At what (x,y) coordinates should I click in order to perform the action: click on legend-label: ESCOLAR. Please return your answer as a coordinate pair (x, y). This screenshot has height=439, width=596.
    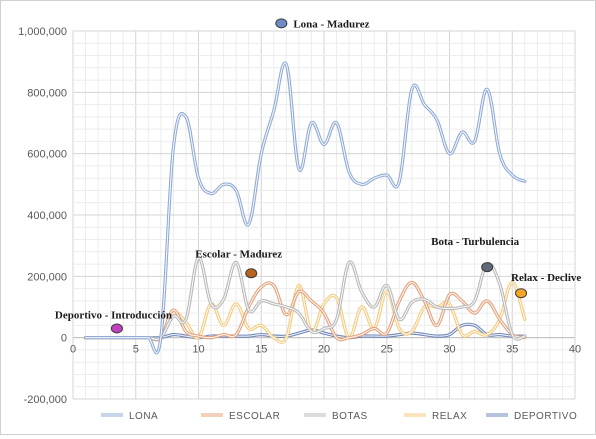
    Looking at the image, I should click on (254, 416).